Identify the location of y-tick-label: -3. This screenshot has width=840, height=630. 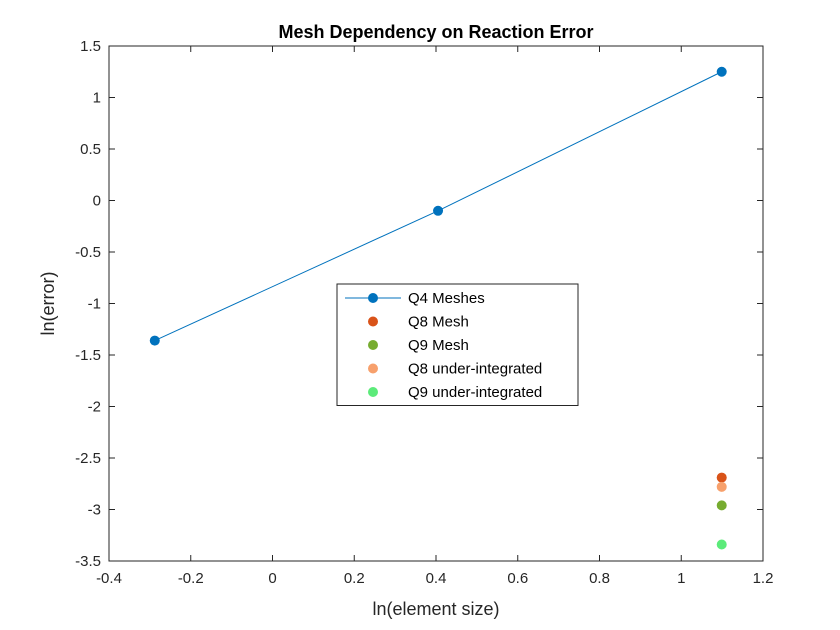
(94, 510).